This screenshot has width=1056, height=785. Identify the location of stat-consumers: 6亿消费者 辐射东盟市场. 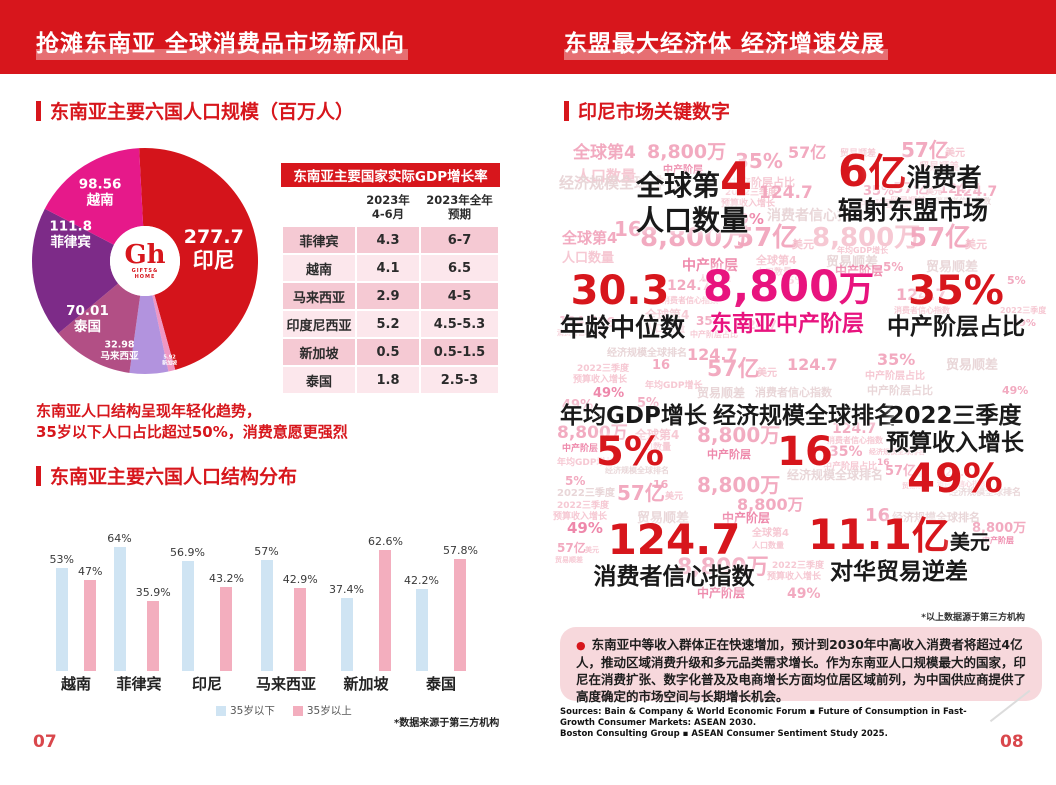
(922, 187).